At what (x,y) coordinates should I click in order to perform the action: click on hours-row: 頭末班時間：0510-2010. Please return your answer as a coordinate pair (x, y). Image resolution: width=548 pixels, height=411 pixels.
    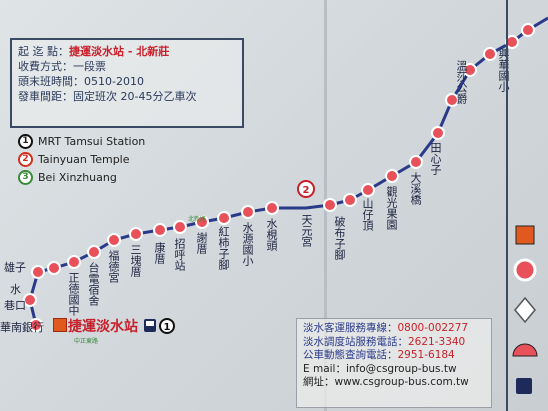
    Looking at the image, I should click on (127, 81).